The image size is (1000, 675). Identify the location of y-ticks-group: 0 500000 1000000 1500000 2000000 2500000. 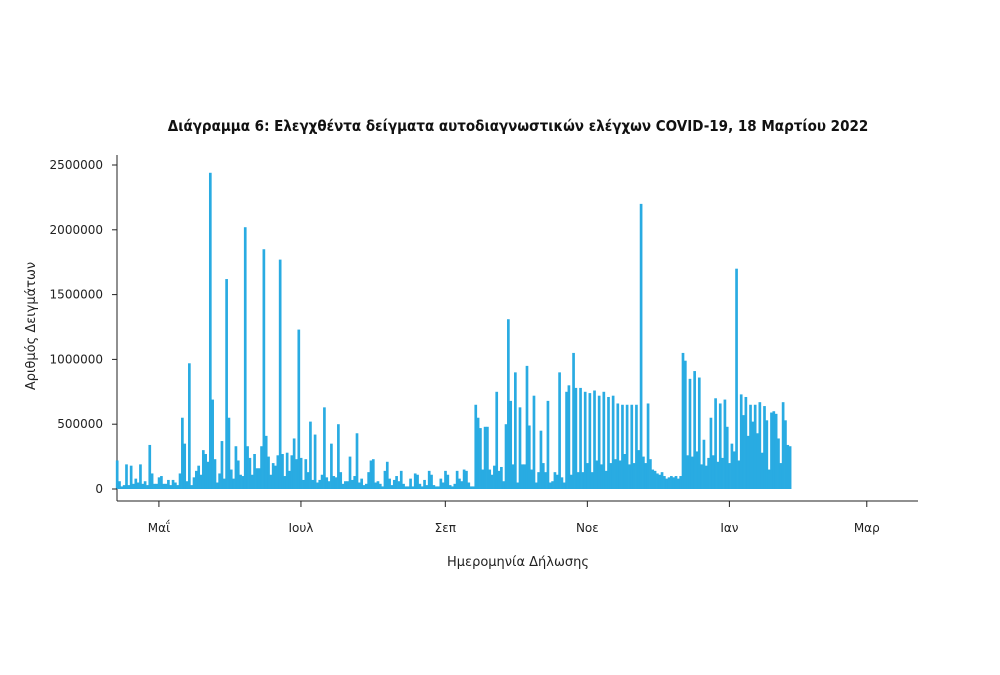
(83, 327).